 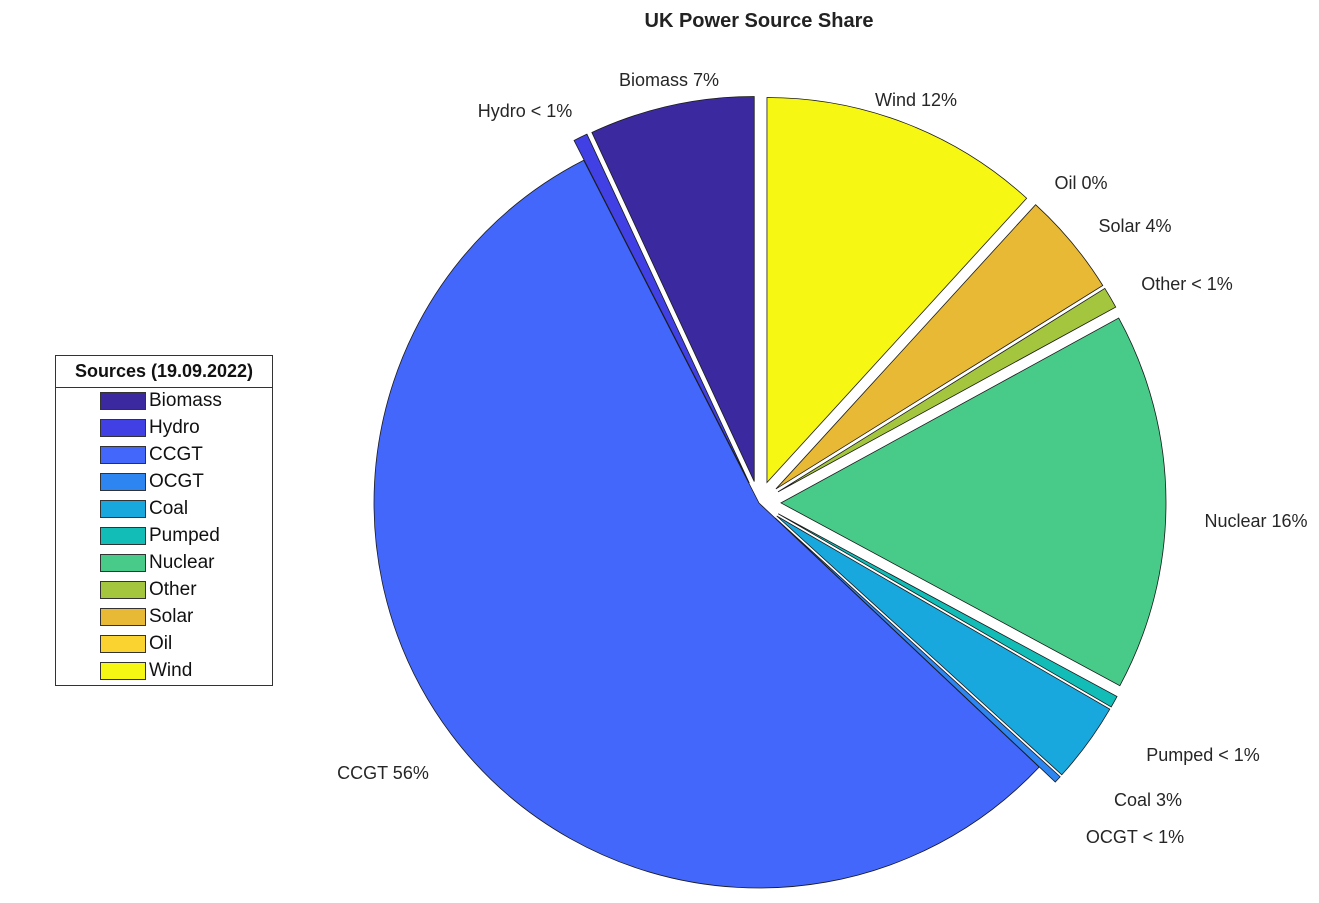 I want to click on slice-label-coal: Coal 3%, so click(x=1148, y=800).